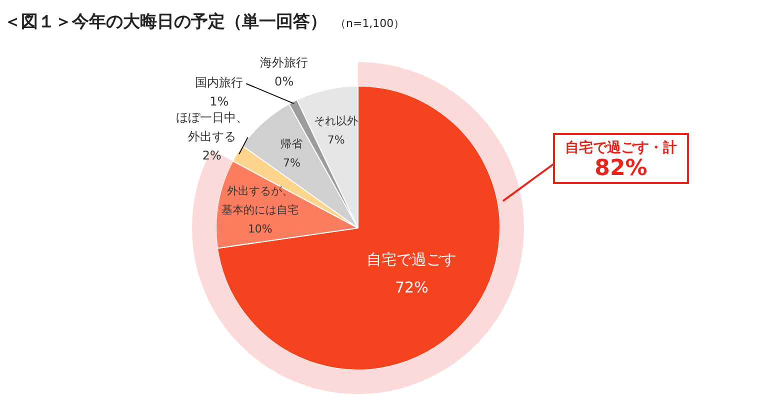  Describe the element at coordinates (411, 287) in the screenshot. I see `data-label: 72%` at that location.